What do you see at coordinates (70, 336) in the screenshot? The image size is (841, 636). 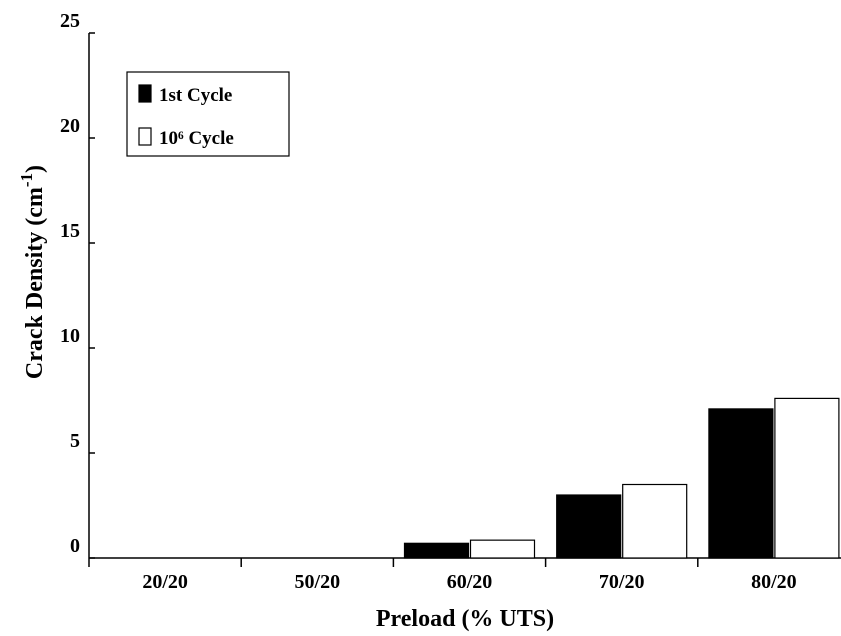 I see `y-tick-label: 10` at bounding box center [70, 336].